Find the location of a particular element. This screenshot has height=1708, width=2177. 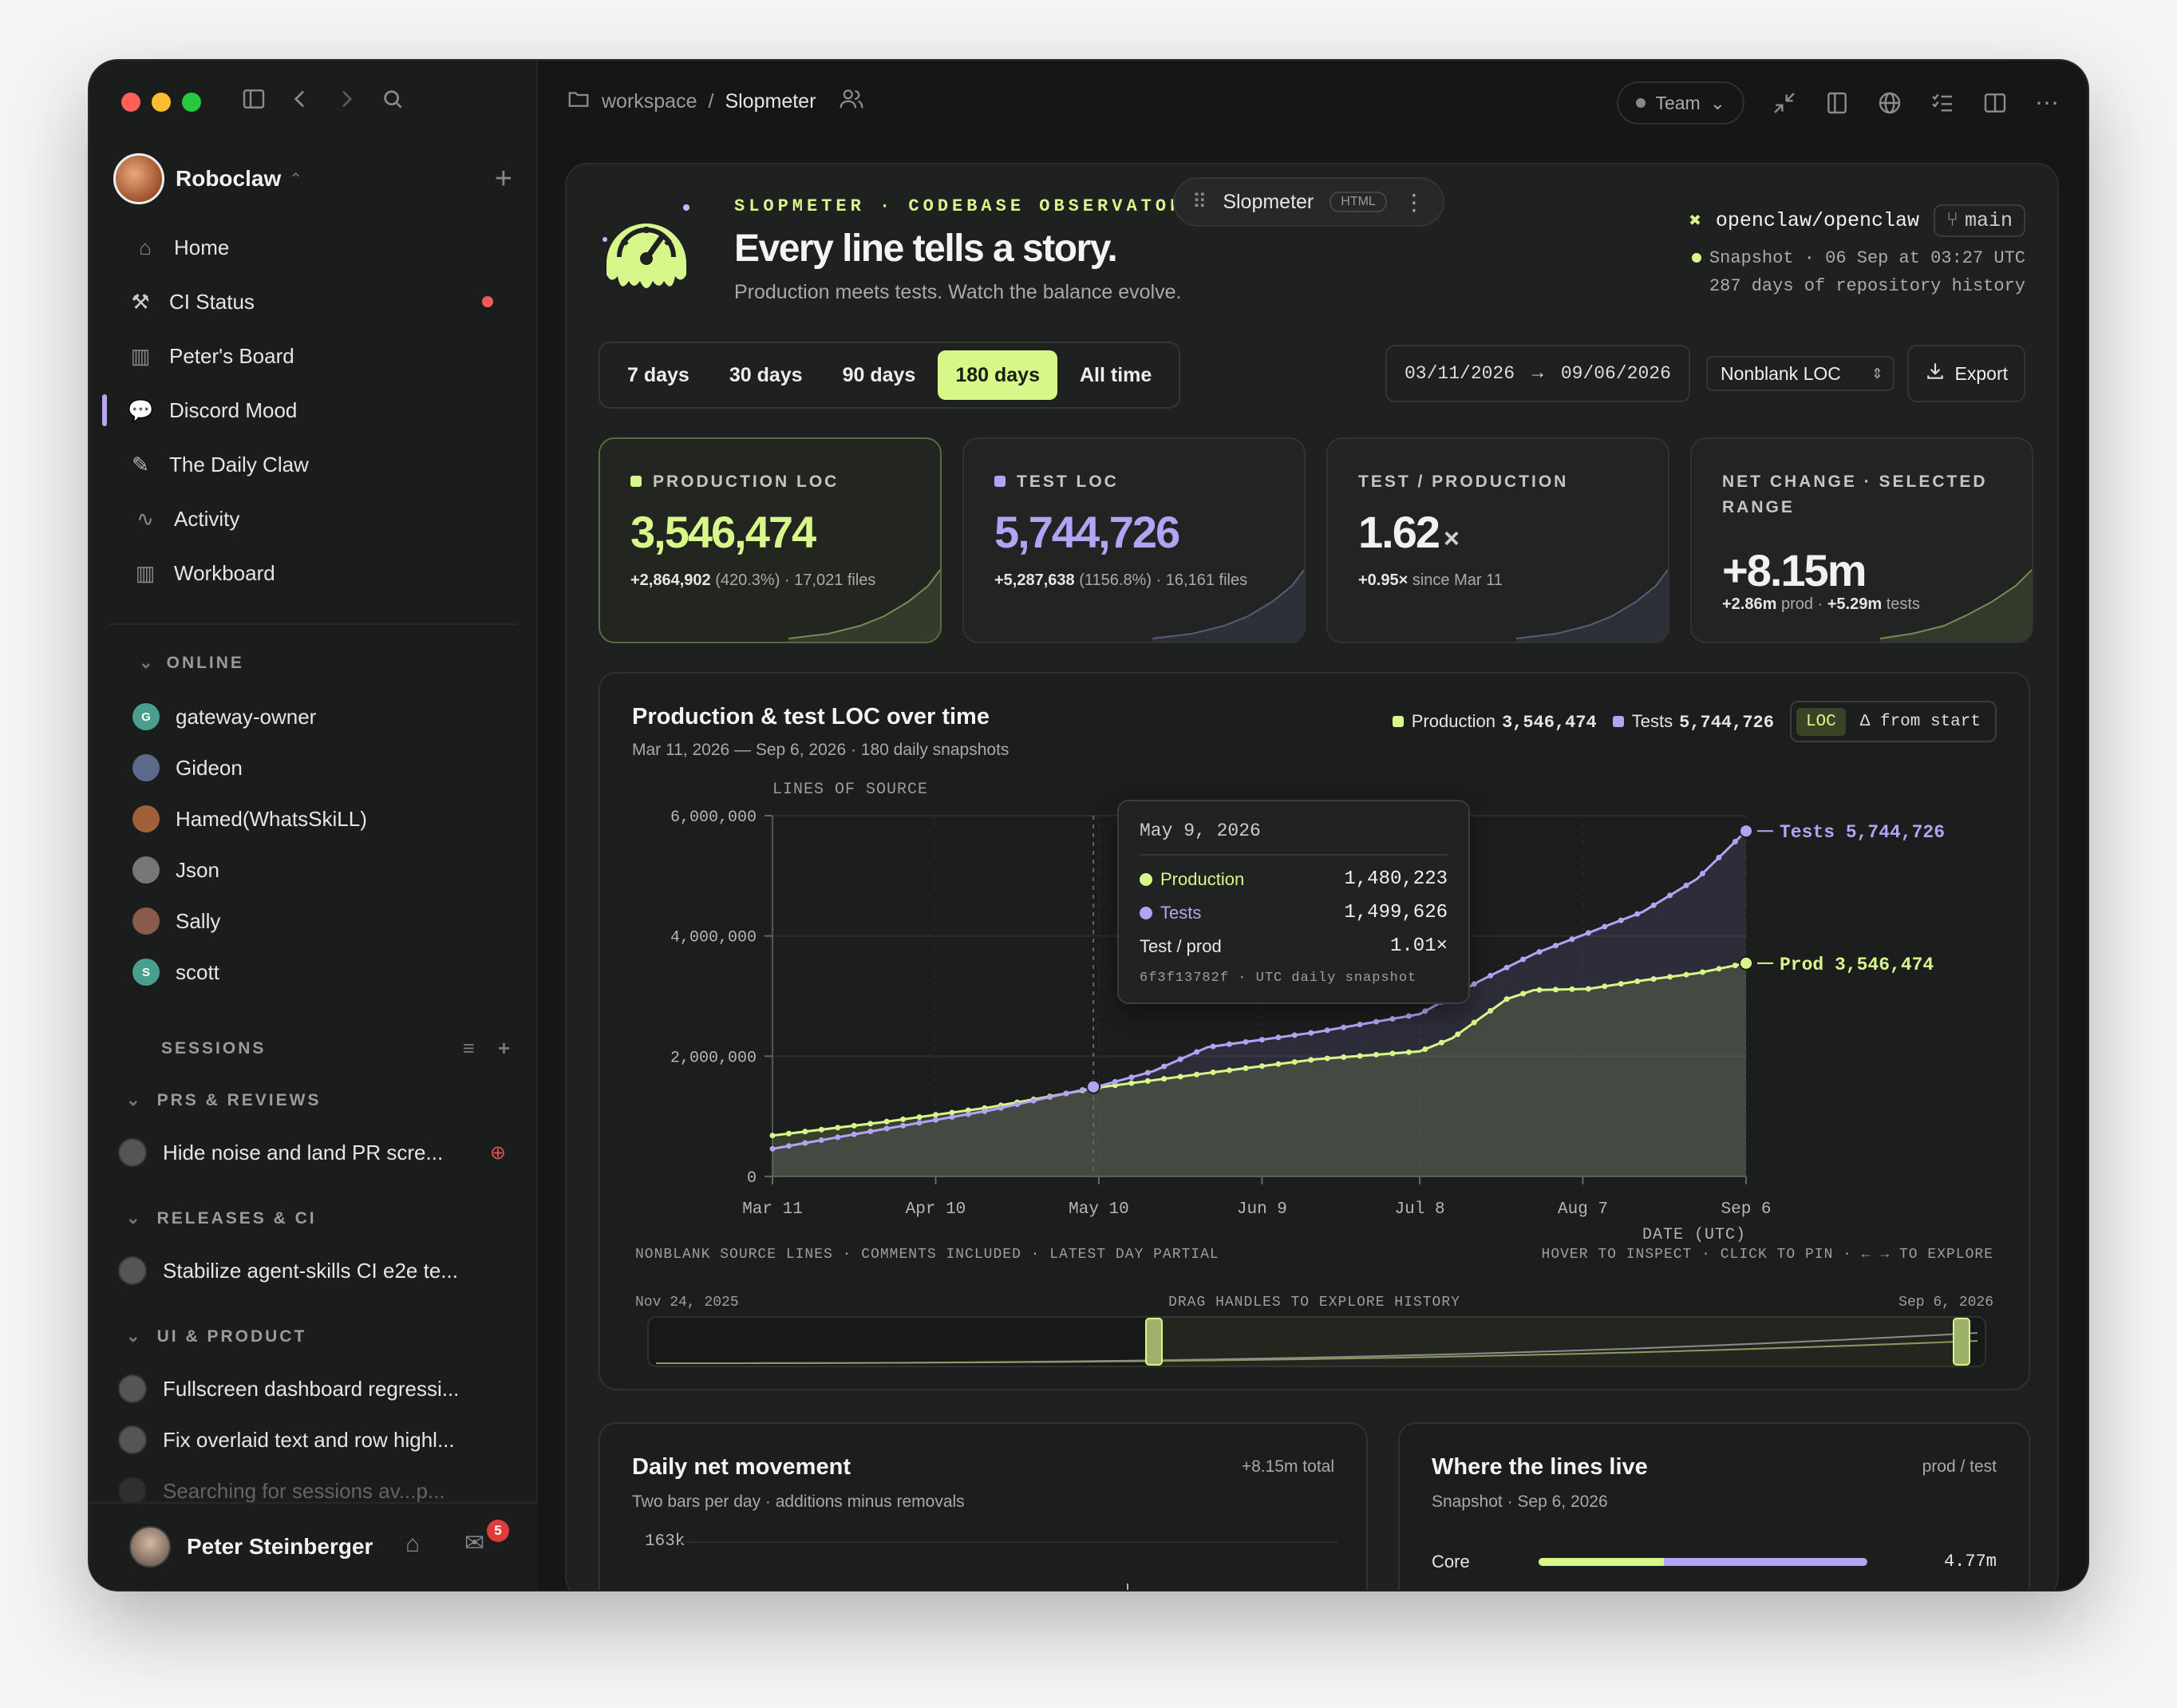

sidebar-item-workboard: ▥ Workboard is located at coordinates (314, 573).